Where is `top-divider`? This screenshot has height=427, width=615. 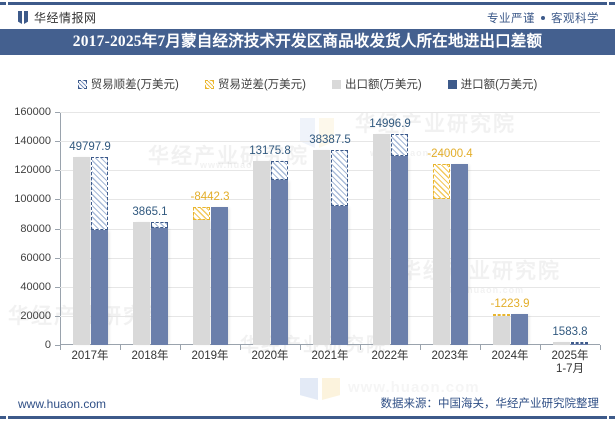
top-divider is located at coordinates (307, 3).